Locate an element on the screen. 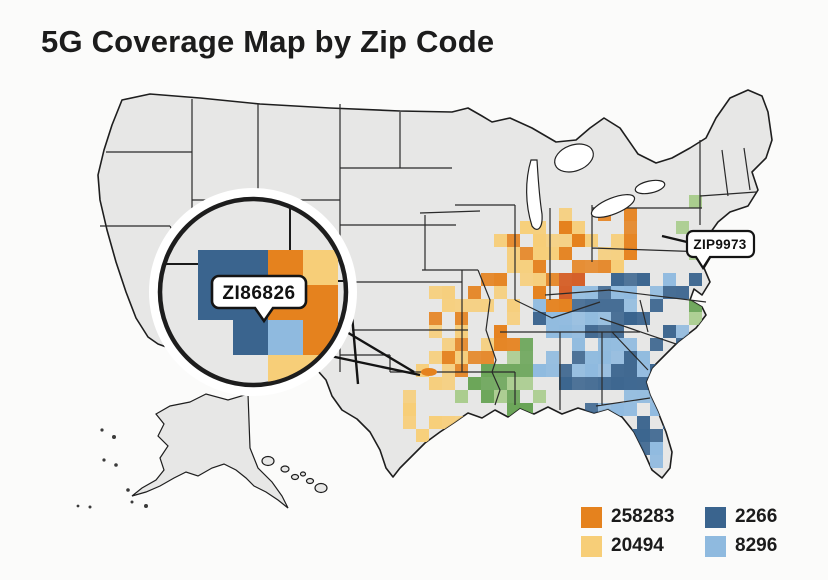 The image size is (828, 580). great-lakes is located at coordinates (596, 186).